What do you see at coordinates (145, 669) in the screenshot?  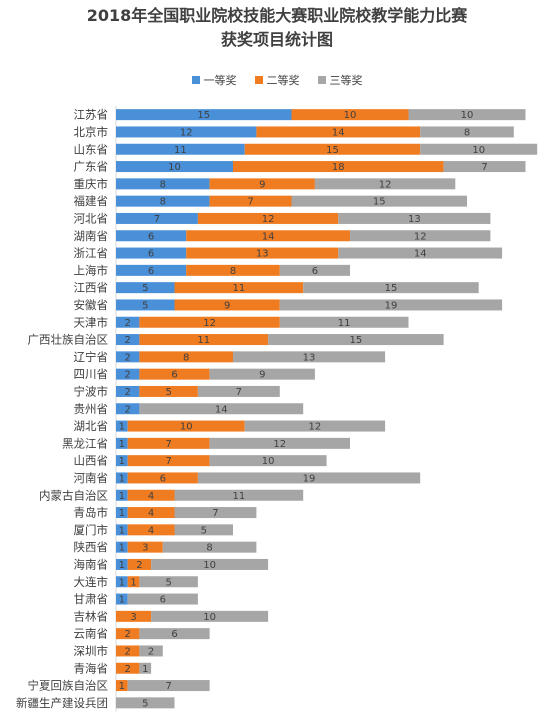 I see `data-label-third: 1` at bounding box center [145, 669].